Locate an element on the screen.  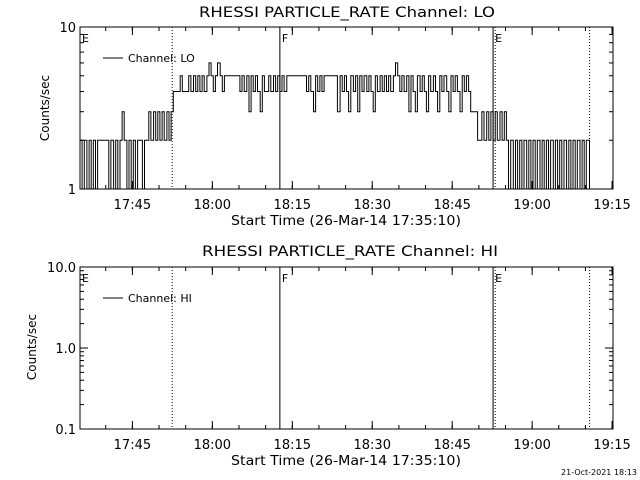
lo-x-tick-label-3: 18:30 is located at coordinates (372, 205).